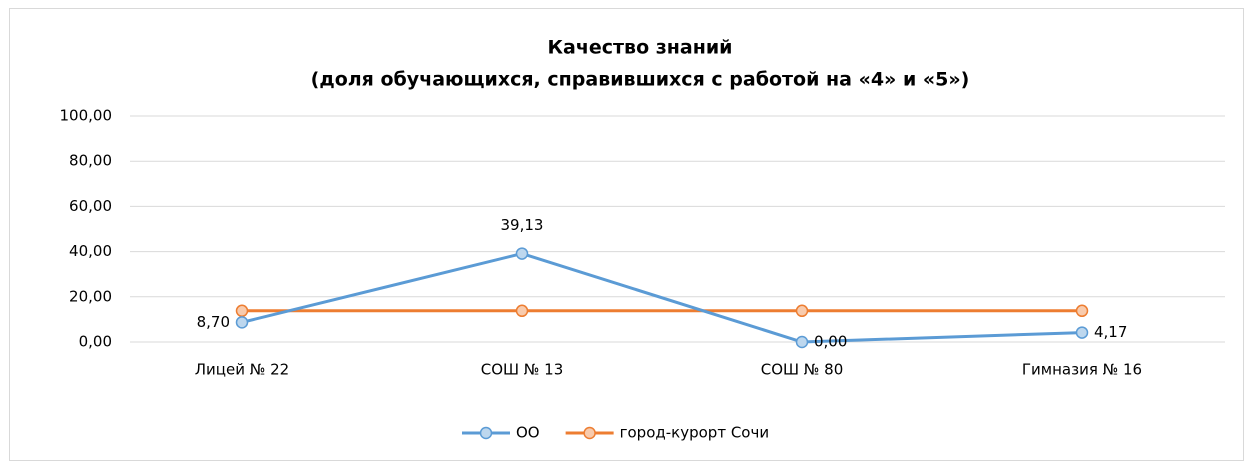 Image resolution: width=1245 pixels, height=466 pixels. What do you see at coordinates (522, 370) in the screenshot?
I see `x-tick-label: СОШ № 13` at bounding box center [522, 370].